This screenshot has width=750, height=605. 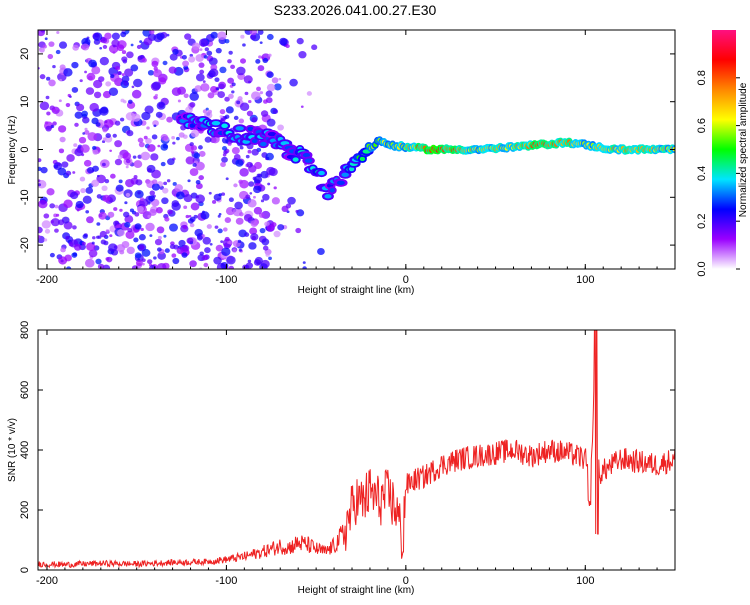 What do you see at coordinates (12, 450) in the screenshot?
I see `snr-y-label: SNR (10 * v/v)` at bounding box center [12, 450].